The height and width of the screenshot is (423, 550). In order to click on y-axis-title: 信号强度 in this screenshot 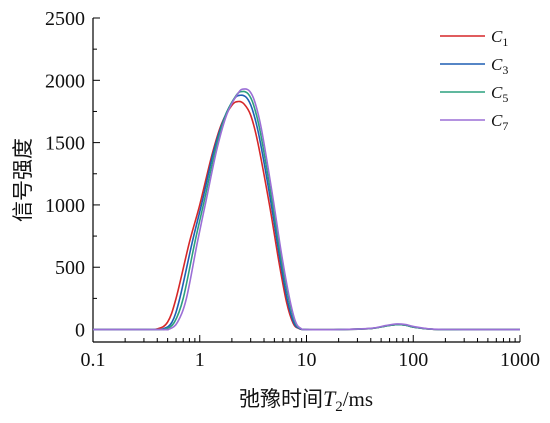, I will do `click(23, 180)`.